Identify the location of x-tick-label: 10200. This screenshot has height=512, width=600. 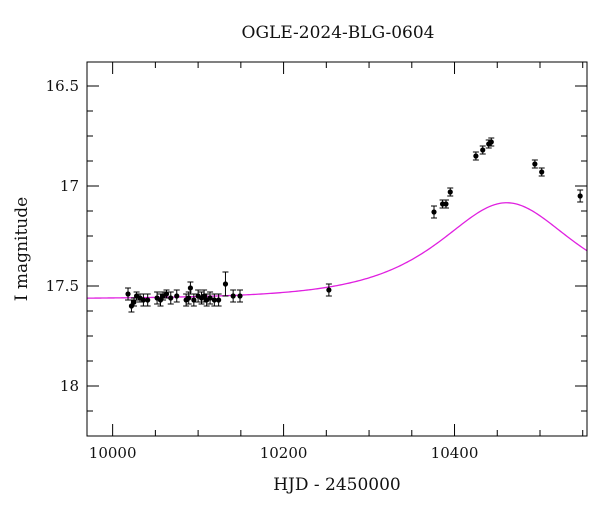
(284, 453).